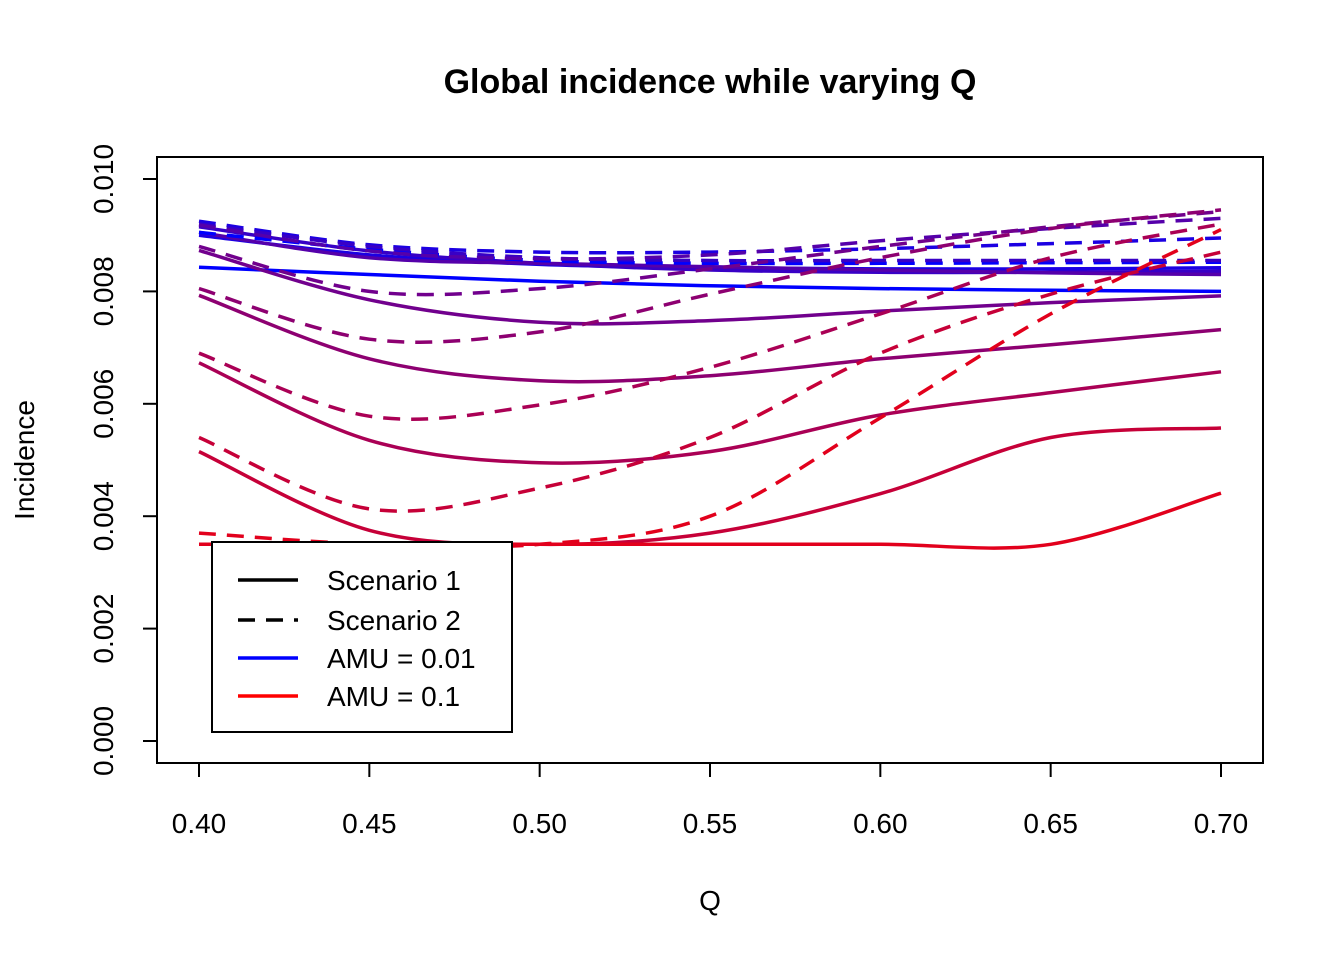 Image resolution: width=1344 pixels, height=960 pixels. What do you see at coordinates (880, 823) in the screenshot?
I see `x-tick-label: 0.60` at bounding box center [880, 823].